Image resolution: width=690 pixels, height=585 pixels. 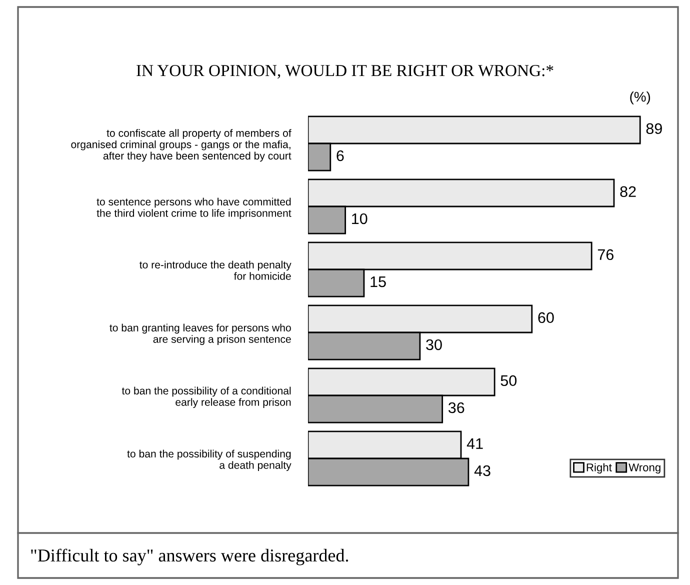 I want to click on y-tick-label: to ban granting leaves for persons who are serving a prison sentence, so click(x=200, y=334).